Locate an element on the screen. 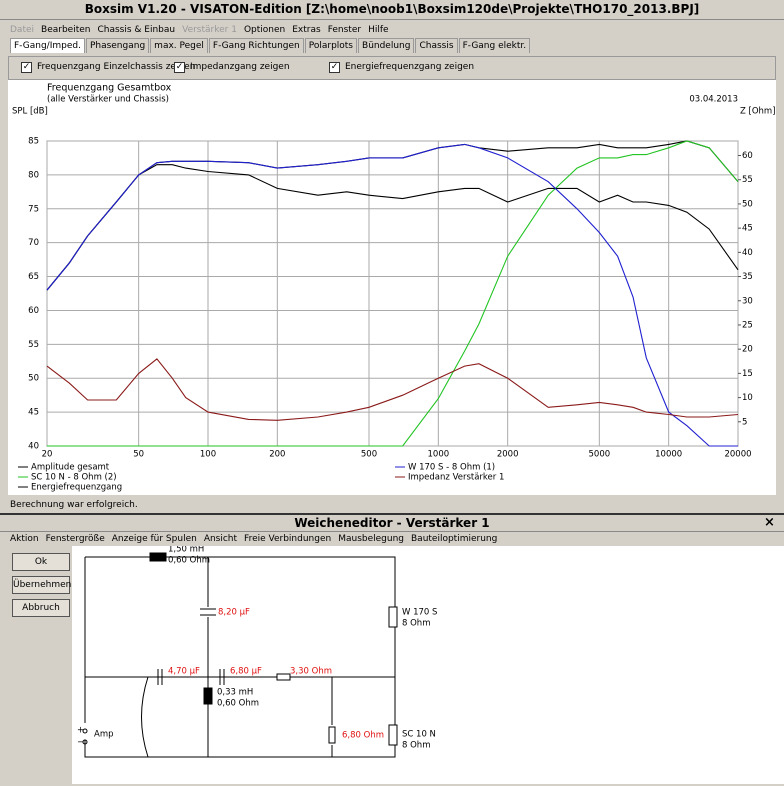  menu-item: Bauteiloptimierung is located at coordinates (454, 539).